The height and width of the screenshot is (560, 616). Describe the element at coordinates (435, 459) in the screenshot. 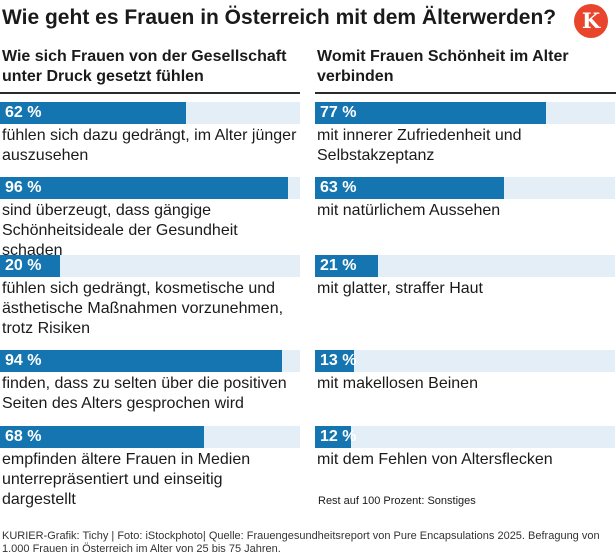

I see `bar-category-label: mit dem Fehlen von Altersflecken` at that location.